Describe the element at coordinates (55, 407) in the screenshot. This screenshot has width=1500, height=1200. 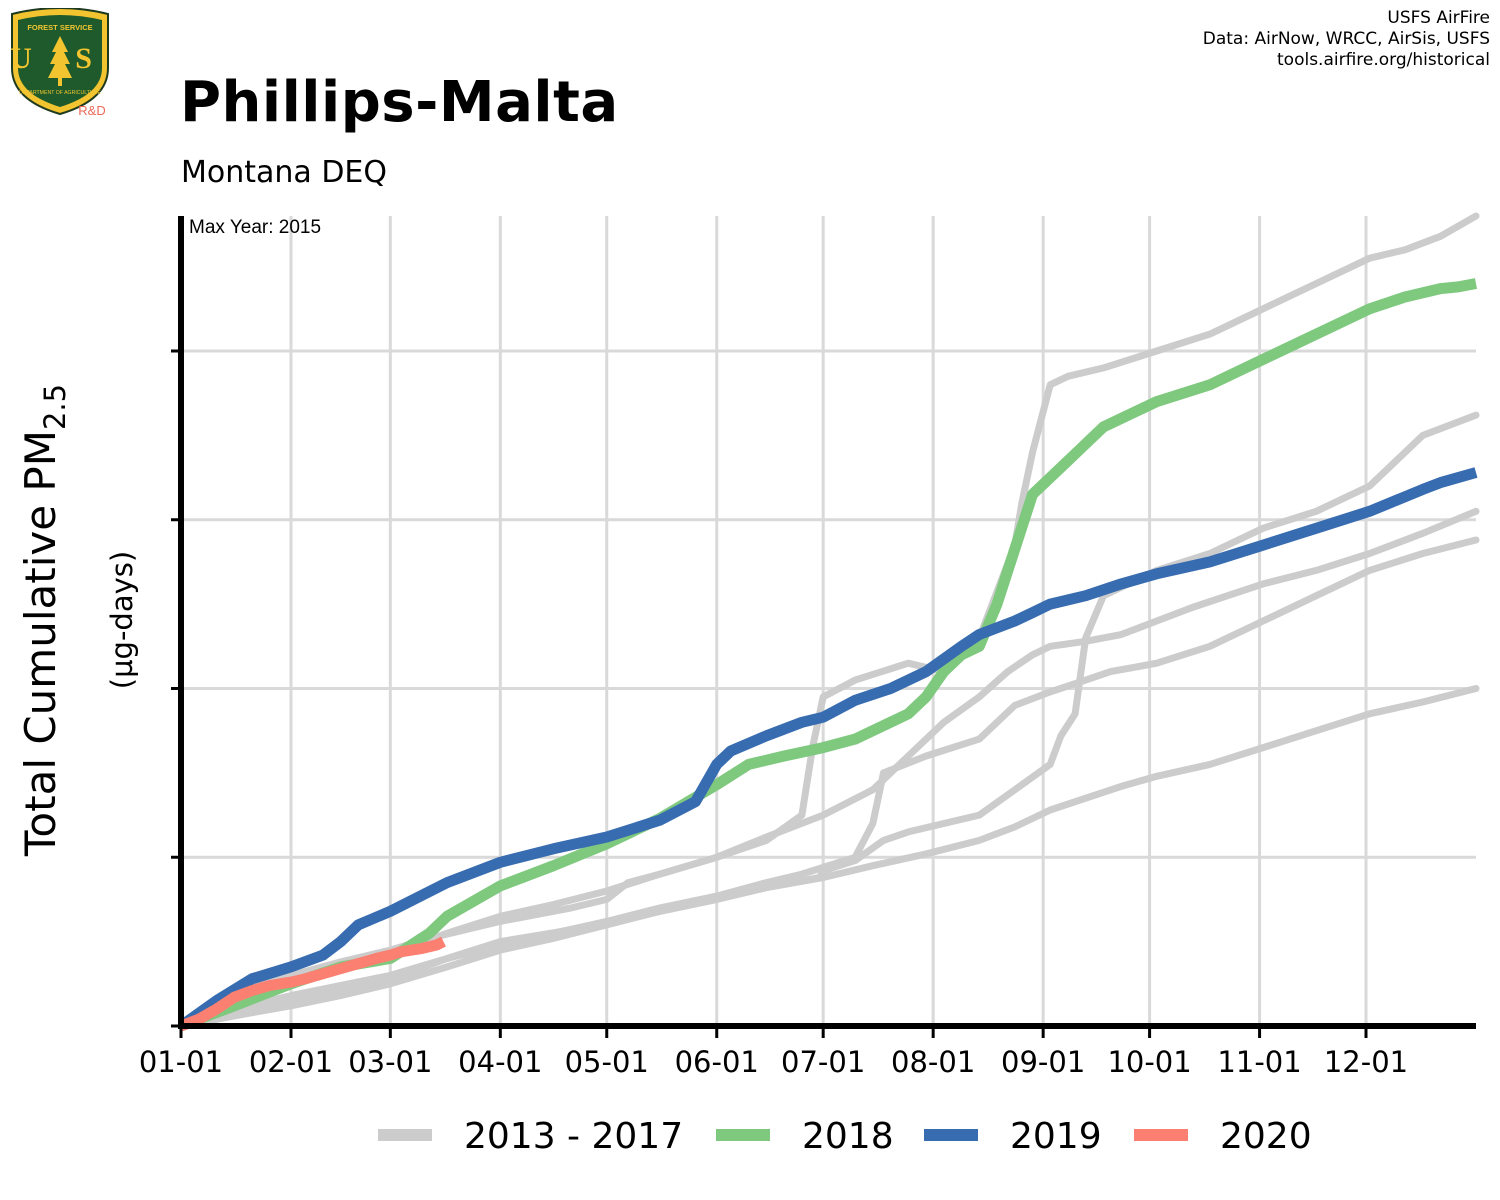
I see `y-axis-label-subscript: 2.5` at that location.